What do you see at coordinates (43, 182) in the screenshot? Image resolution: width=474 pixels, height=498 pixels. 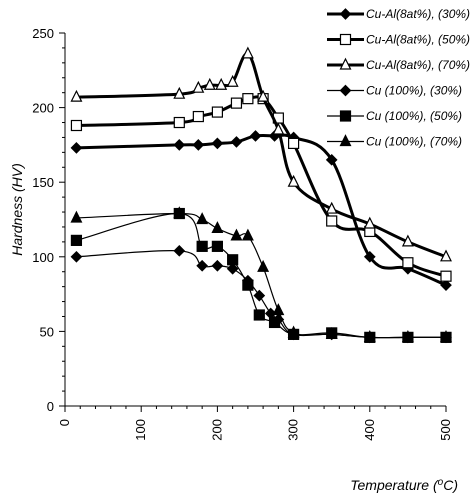 I see `y-tick-label: 150` at bounding box center [43, 182].